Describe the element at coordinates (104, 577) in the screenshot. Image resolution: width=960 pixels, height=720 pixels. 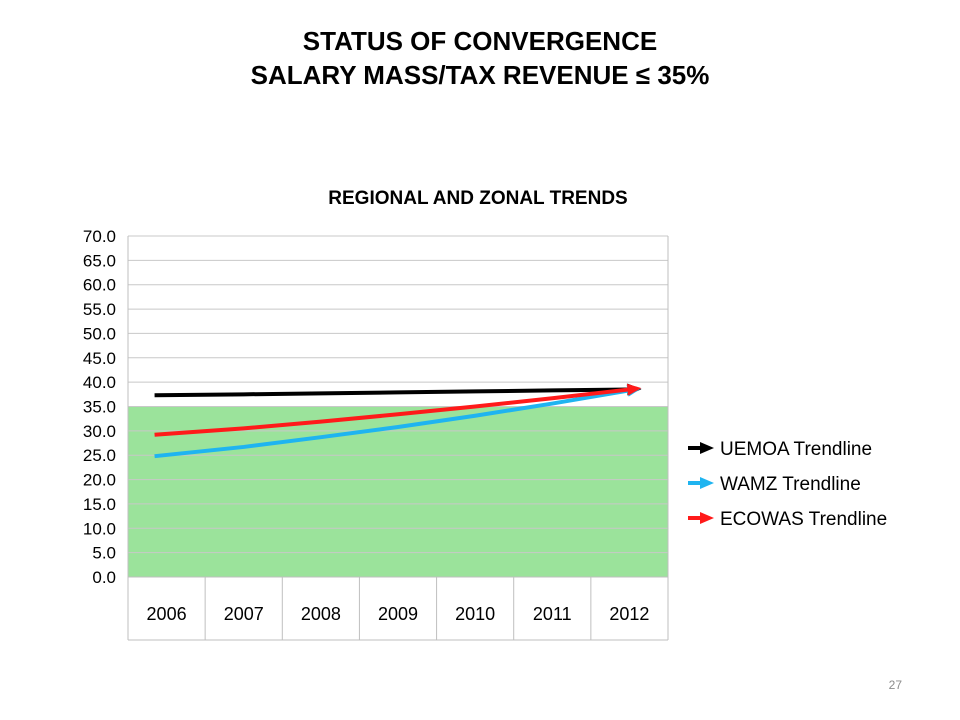
I see `y-tick-label: 0.0` at that location.